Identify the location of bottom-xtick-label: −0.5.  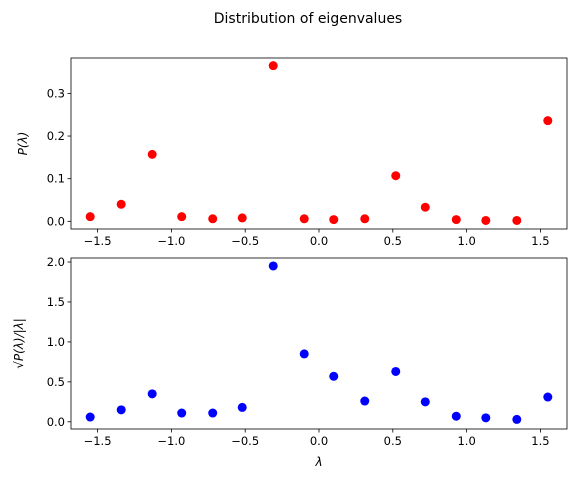
(245, 441).